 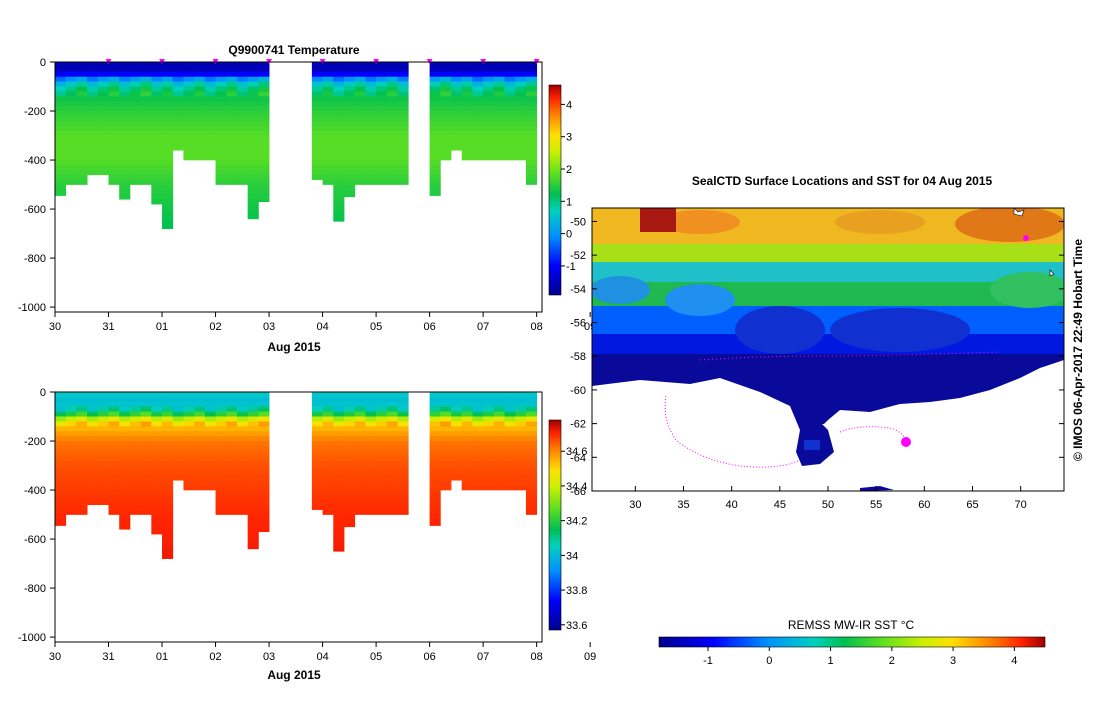 I want to click on x-tick-label: 02, so click(x=215, y=327).